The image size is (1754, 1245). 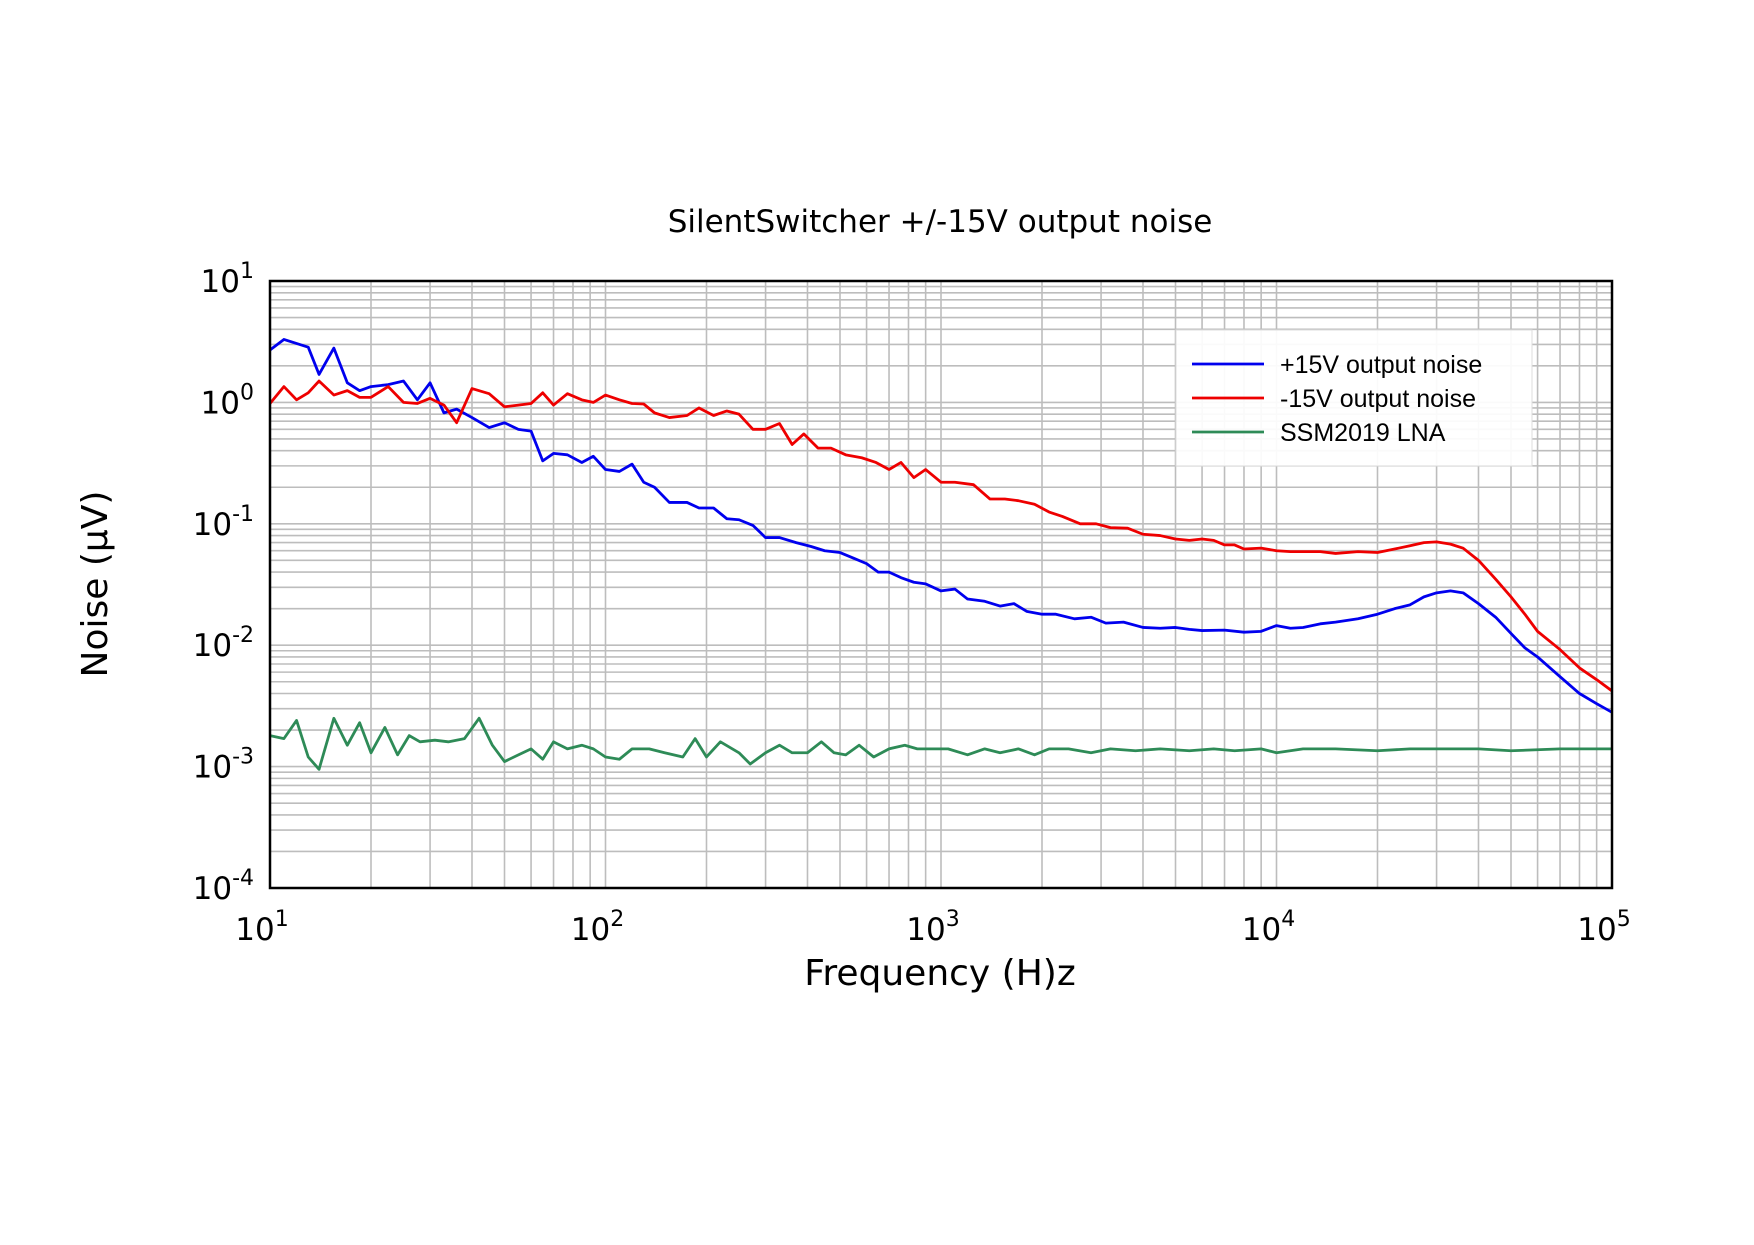 What do you see at coordinates (597, 927) in the screenshot?
I see `x-tick-label: 10²` at bounding box center [597, 927].